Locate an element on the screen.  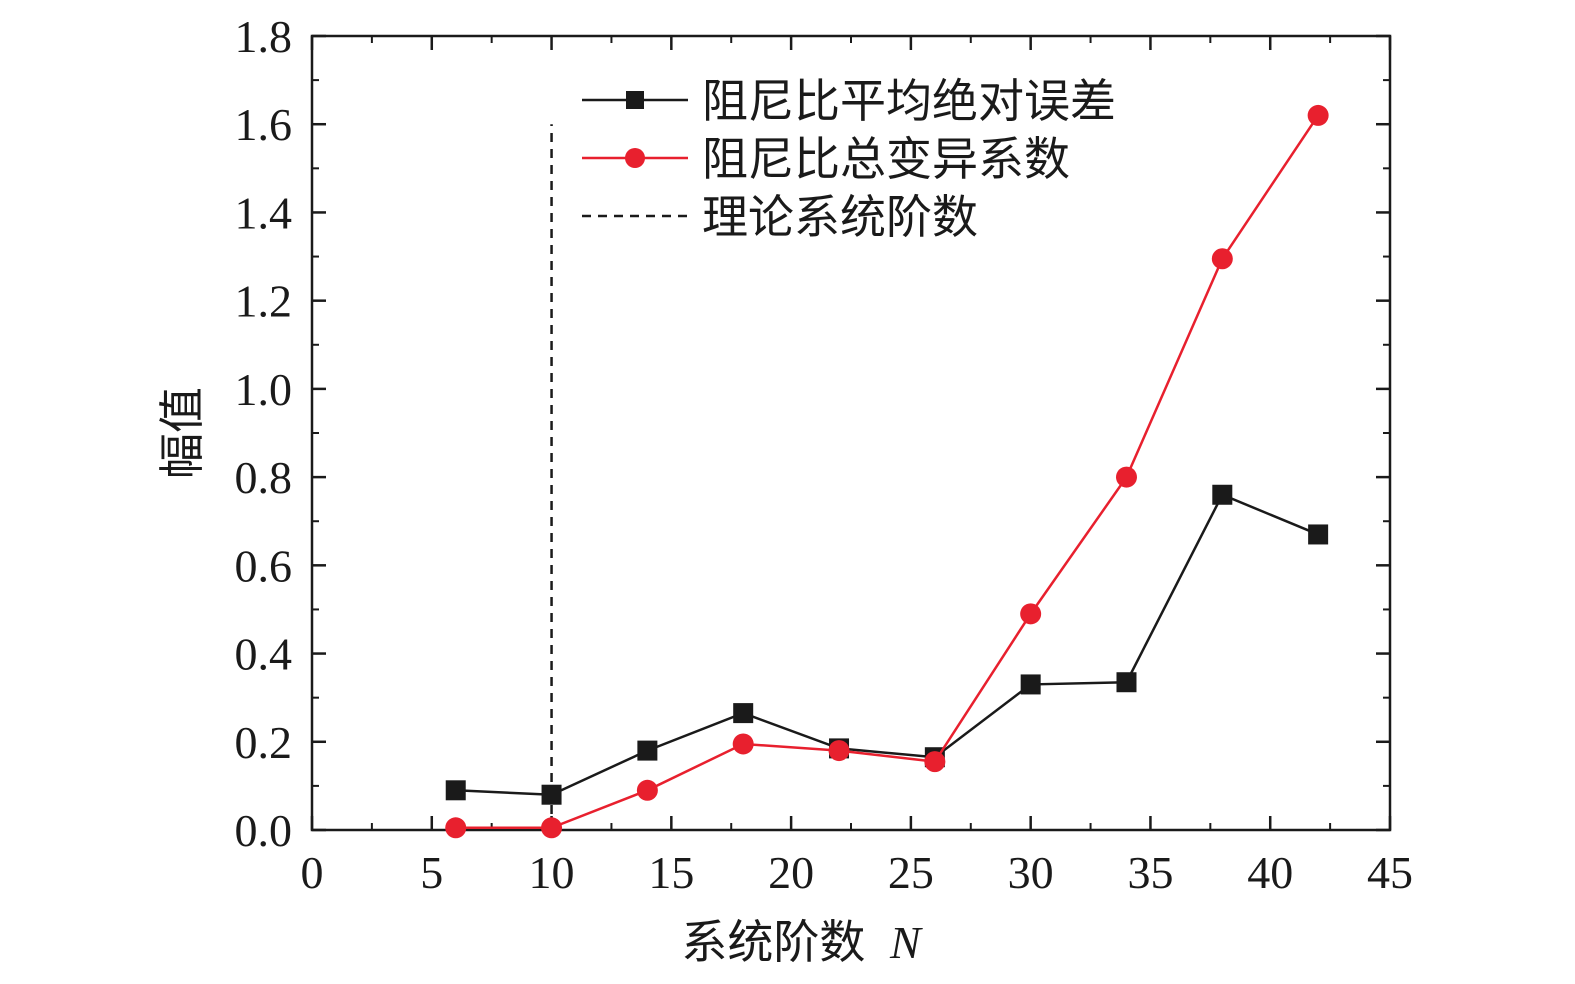
legend-item-mean-abs-error: 阻尼比平均绝对误差 is located at coordinates (849, 101).